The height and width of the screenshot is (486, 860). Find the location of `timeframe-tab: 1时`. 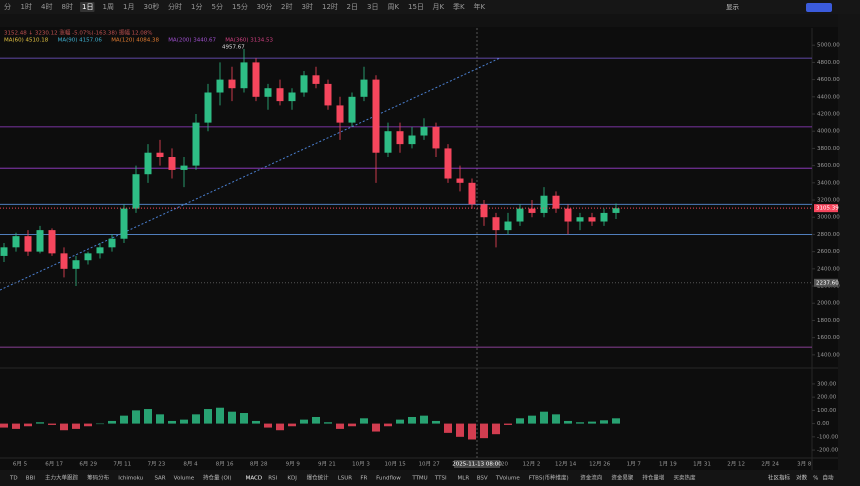

timeframe-tab: 1时 is located at coordinates (26, 6).